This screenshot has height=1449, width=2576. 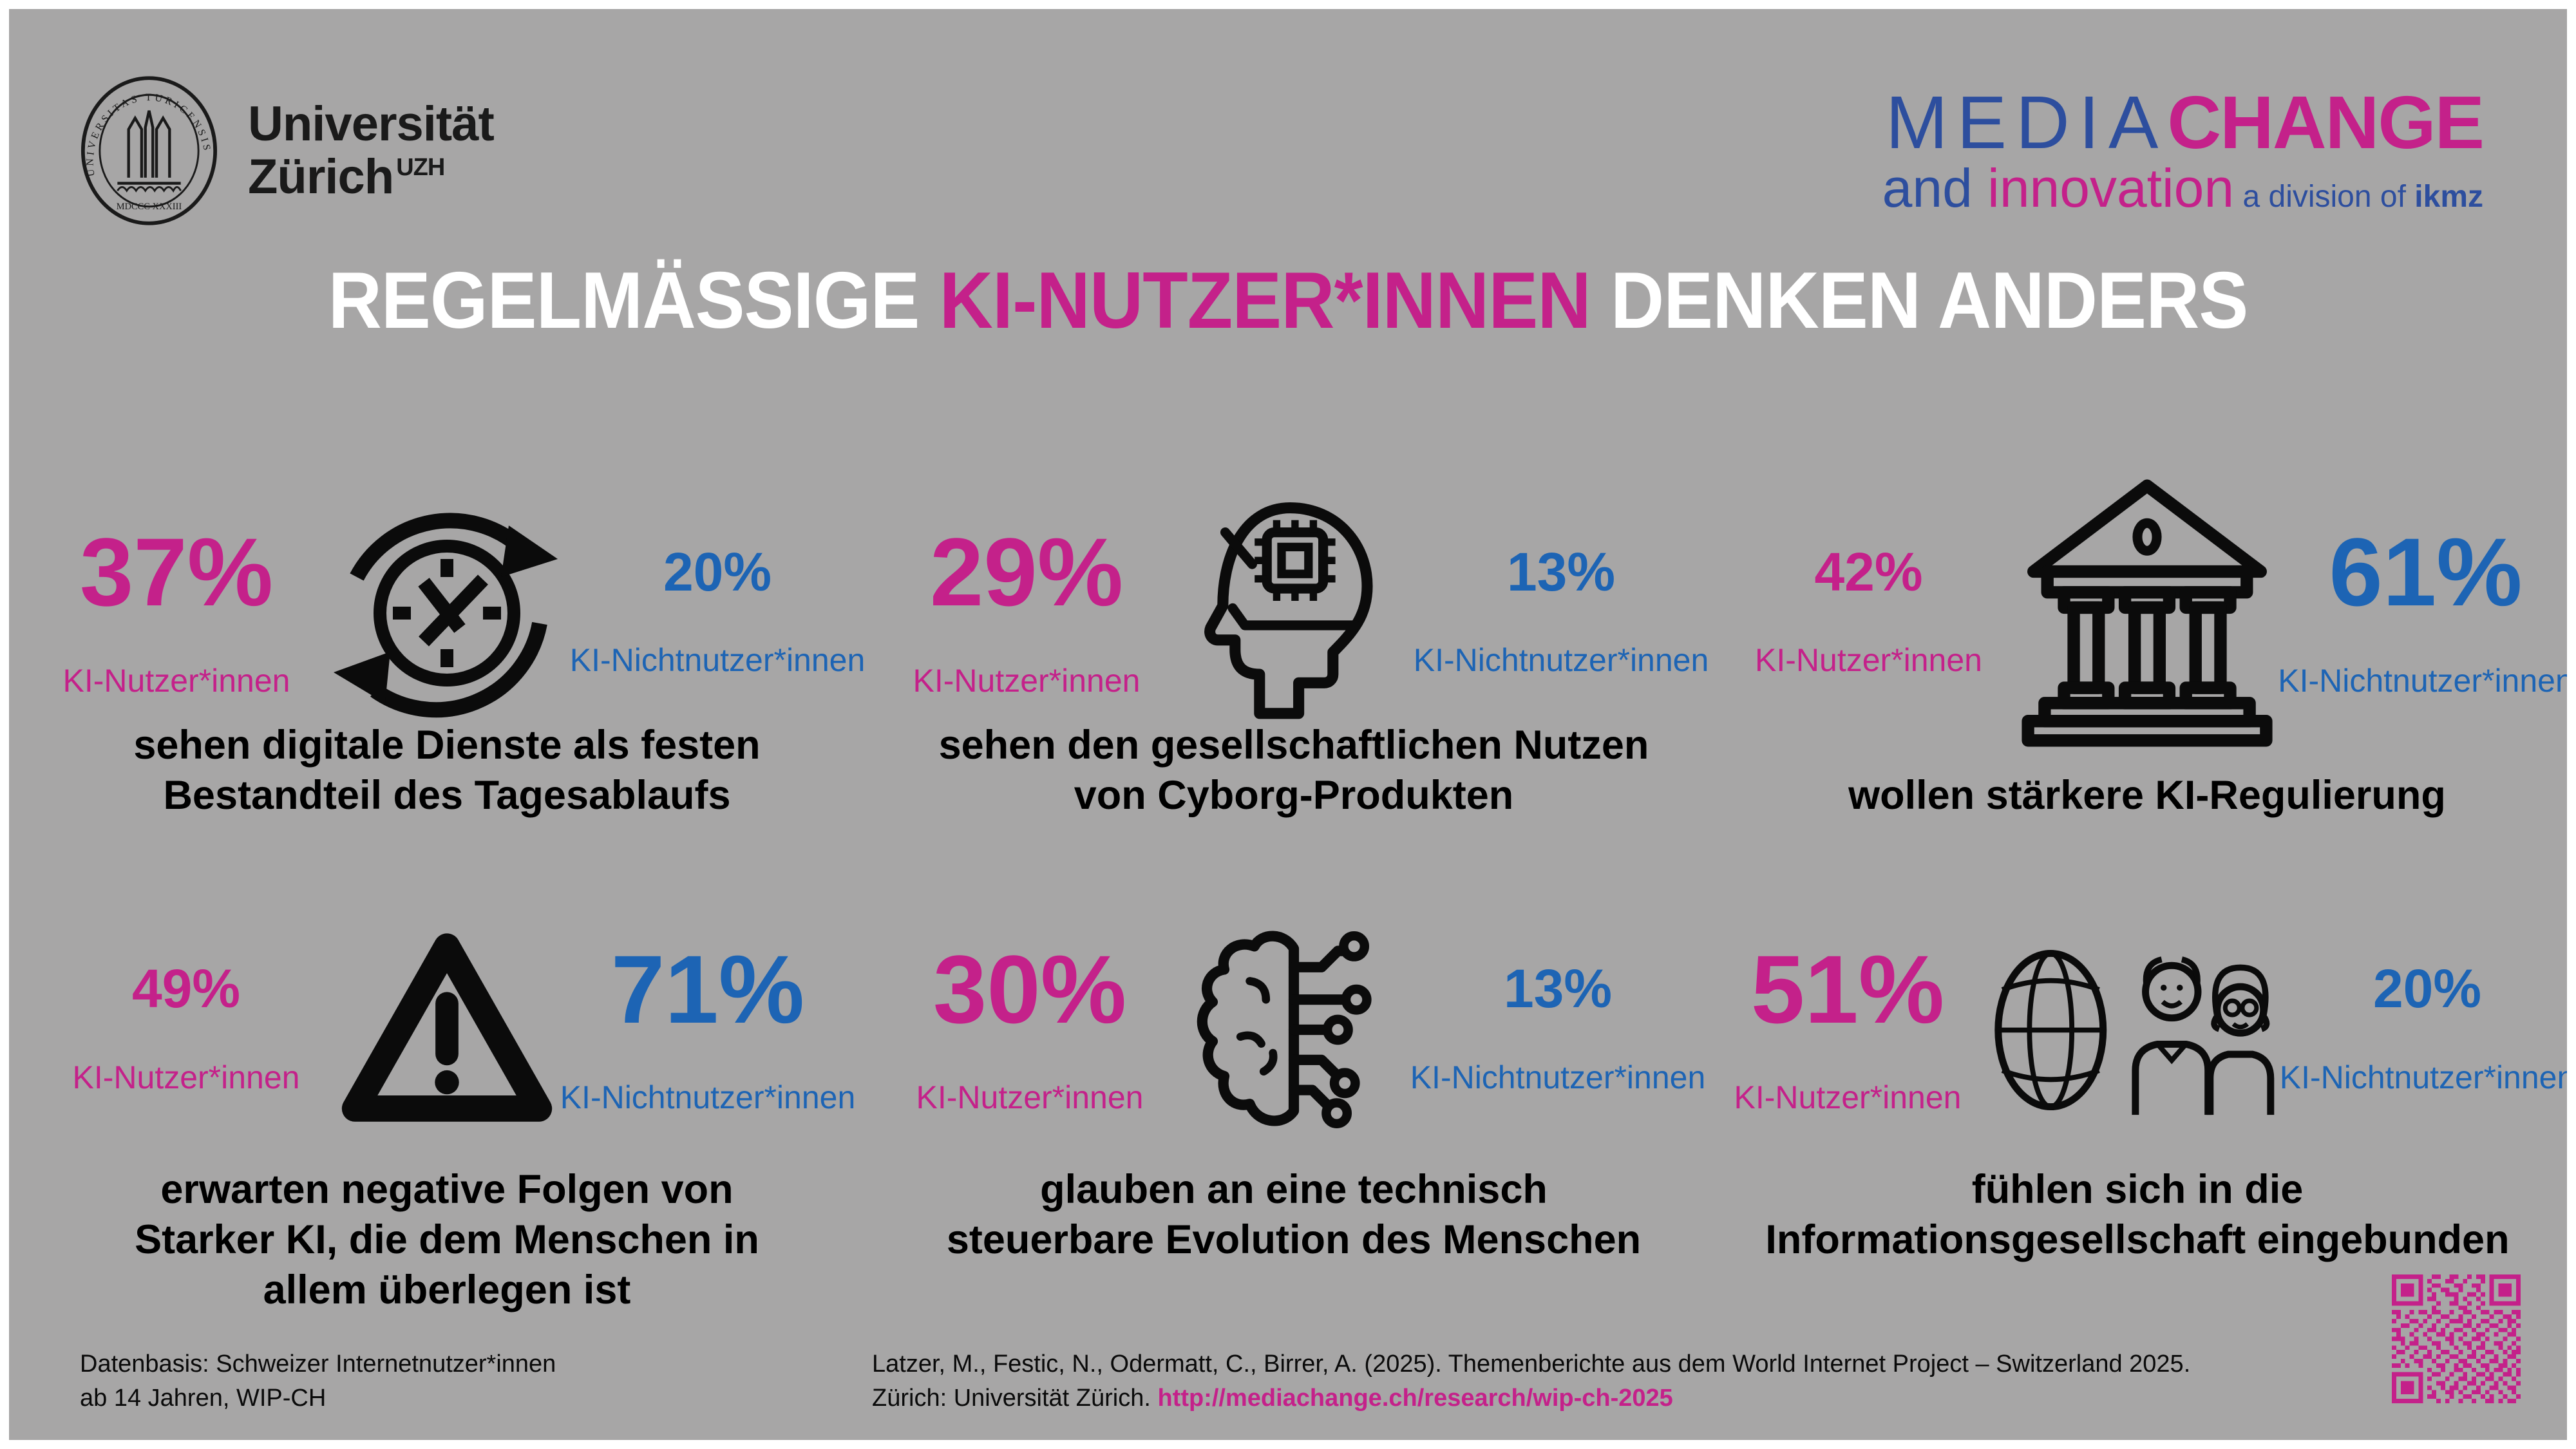 I want to click on user-stat: 29% KI-Nutzer*innen, so click(x=1027, y=608).